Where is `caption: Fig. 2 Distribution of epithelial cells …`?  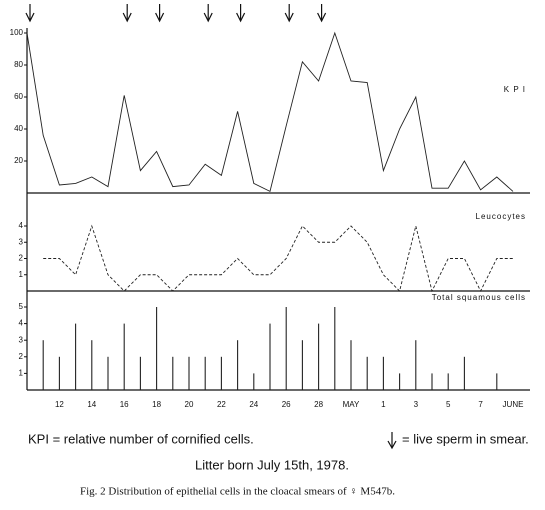
caption: Fig. 2 Distribution of epithelial cells … is located at coordinates (237, 492).